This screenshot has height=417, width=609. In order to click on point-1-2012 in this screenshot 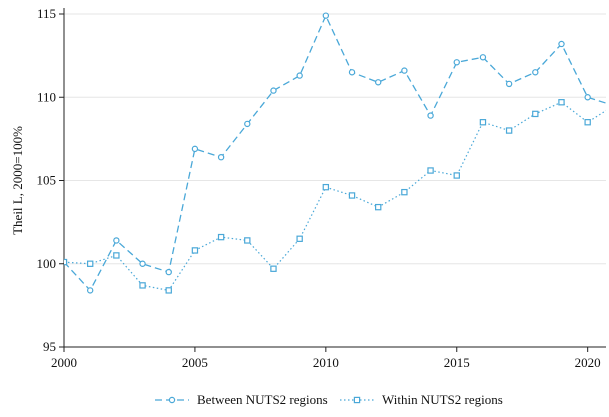, I will do `click(378, 207)`.